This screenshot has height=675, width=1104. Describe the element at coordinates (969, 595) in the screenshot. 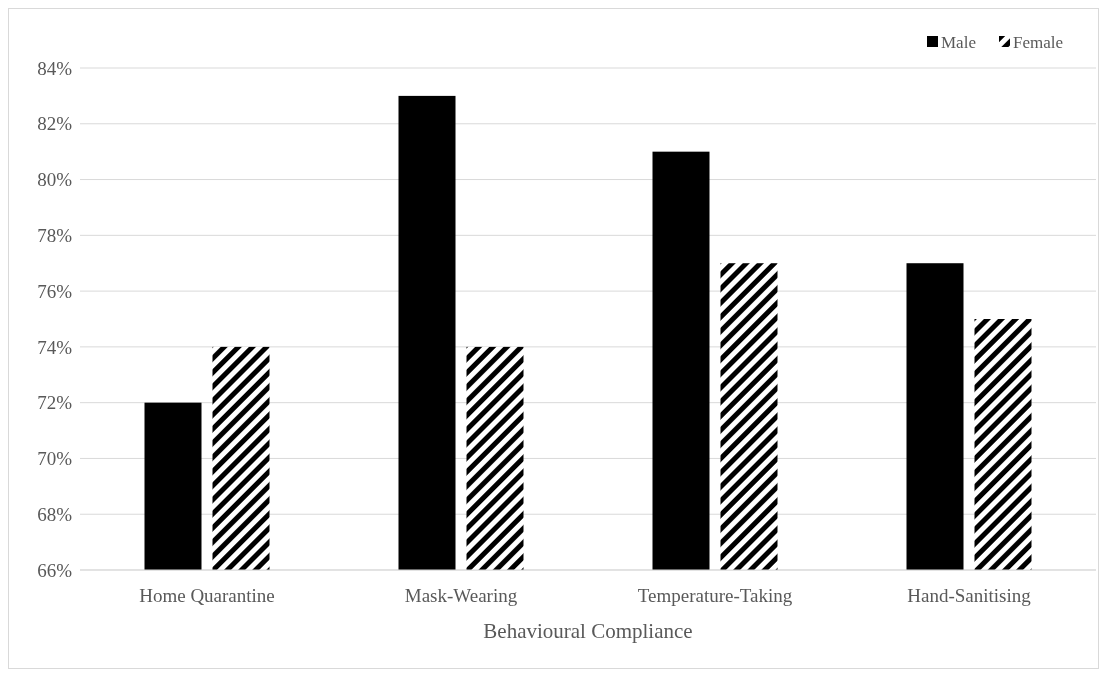

I see `x-tick-label: Hand-Sanitising` at that location.